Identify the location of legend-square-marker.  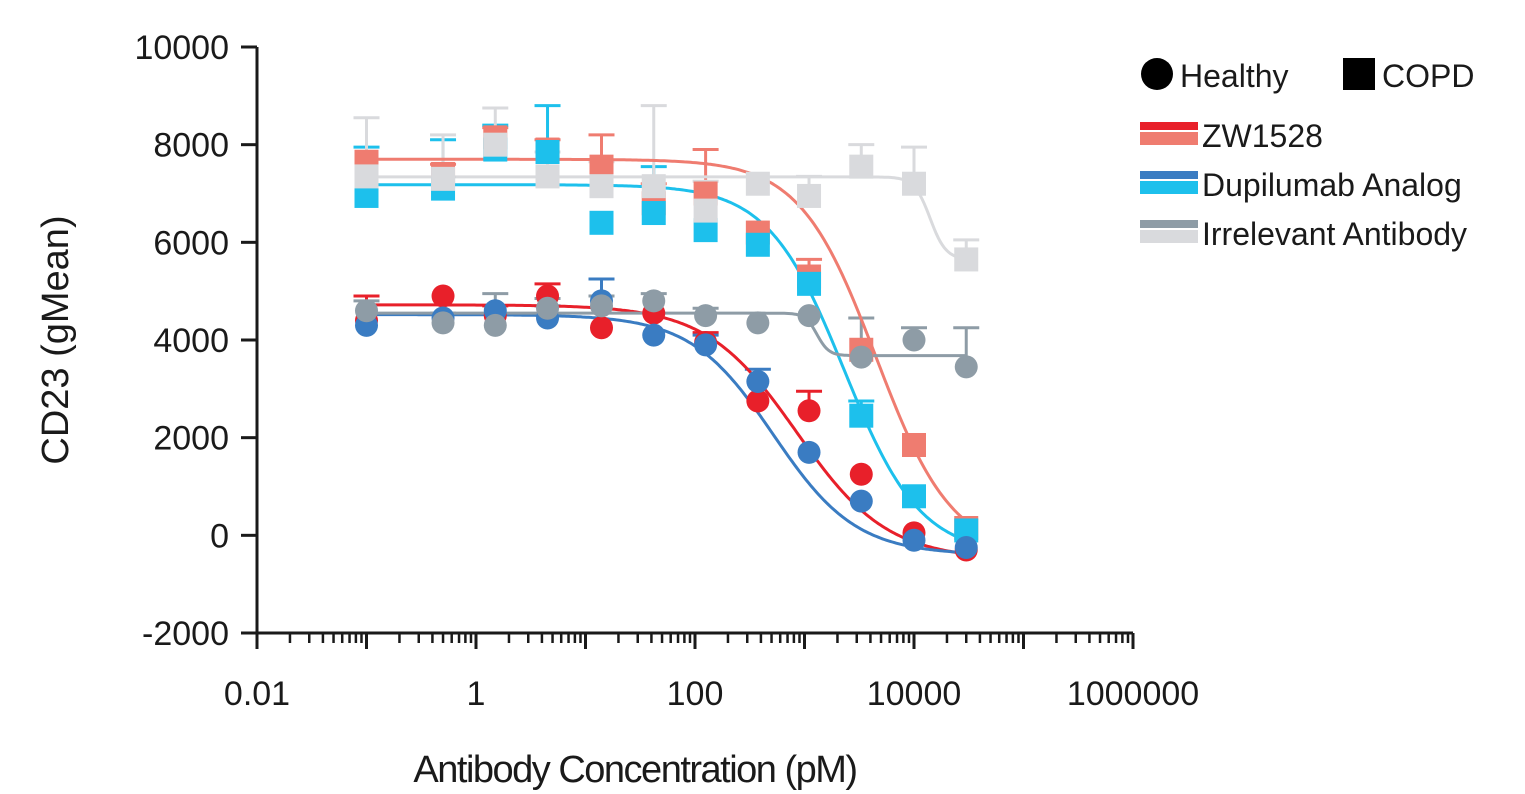
(1359, 74).